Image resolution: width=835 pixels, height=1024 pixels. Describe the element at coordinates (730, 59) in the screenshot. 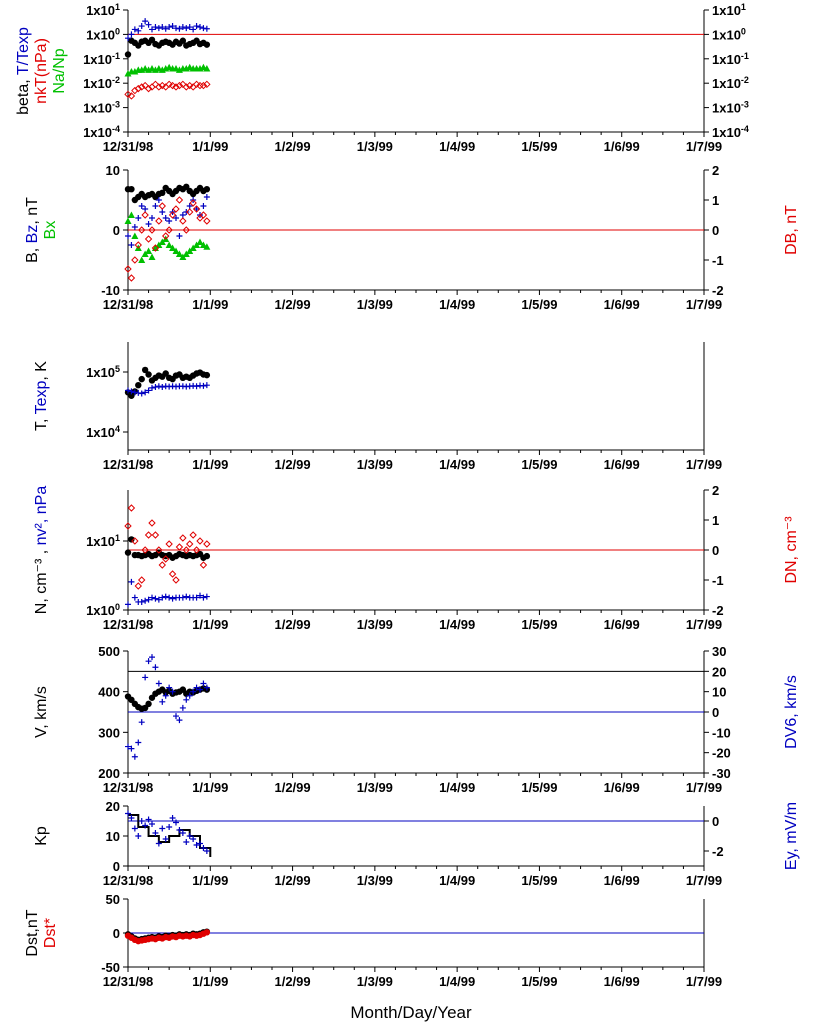

I see `y-tick-right-label: 1x10-1` at that location.